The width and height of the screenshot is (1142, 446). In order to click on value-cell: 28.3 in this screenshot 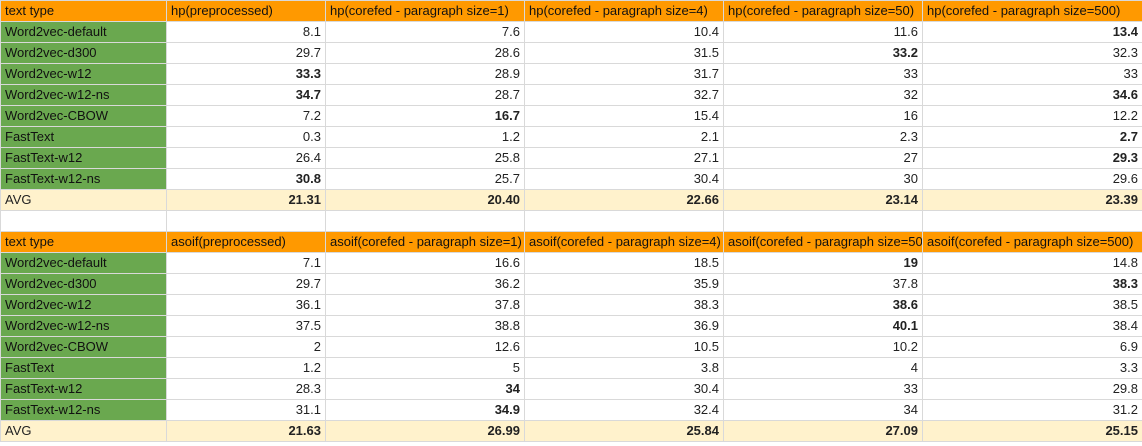, I will do `click(246, 389)`.